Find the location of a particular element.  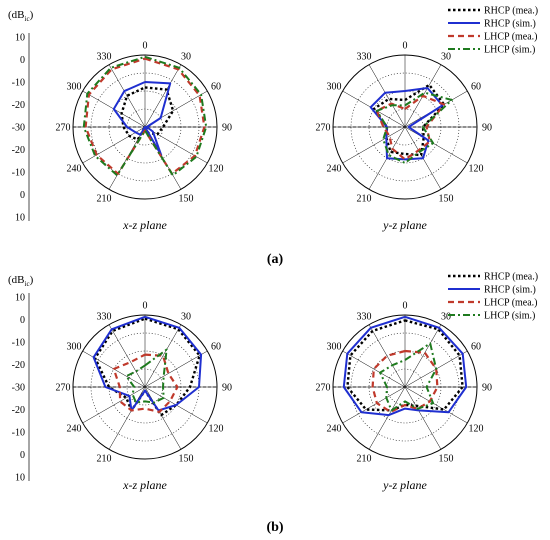

series-rhcp-sim-b-yz is located at coordinates (405, 366).